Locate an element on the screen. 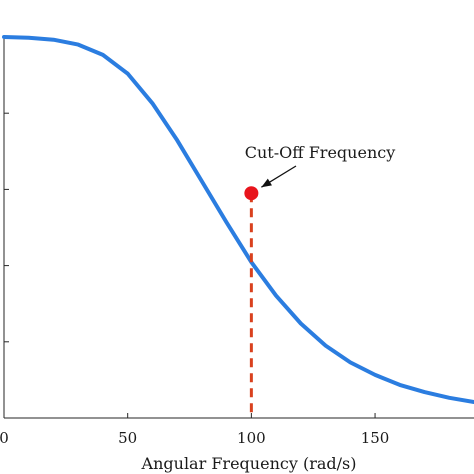 Image resolution: width=474 pixels, height=474 pixels. x-tick-label: 150 is located at coordinates (375, 438).